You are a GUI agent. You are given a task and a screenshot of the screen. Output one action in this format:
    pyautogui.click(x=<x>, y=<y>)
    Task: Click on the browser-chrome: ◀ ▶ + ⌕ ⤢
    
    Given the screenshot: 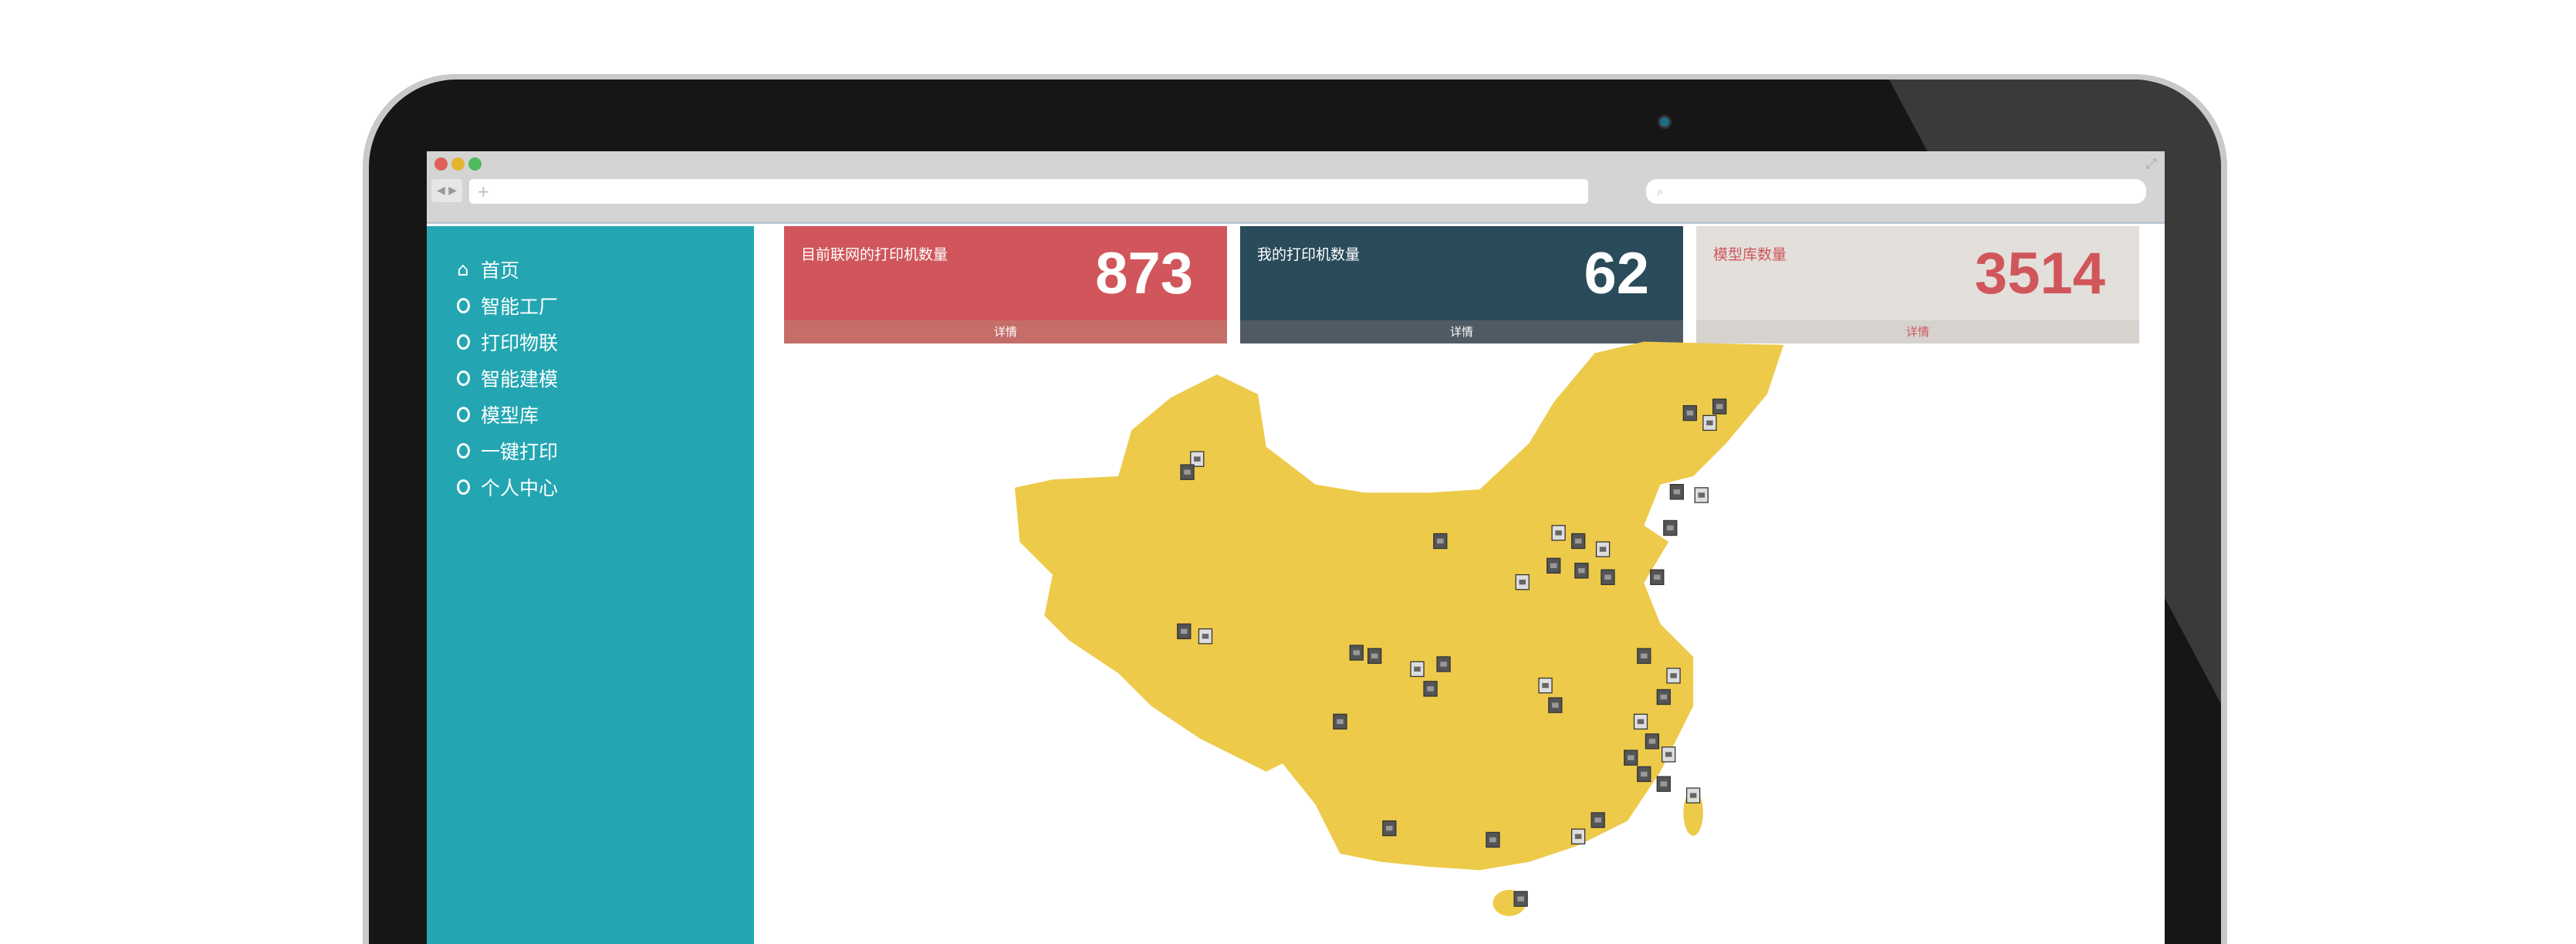 What is the action you would take?
    pyautogui.click(x=1296, y=187)
    